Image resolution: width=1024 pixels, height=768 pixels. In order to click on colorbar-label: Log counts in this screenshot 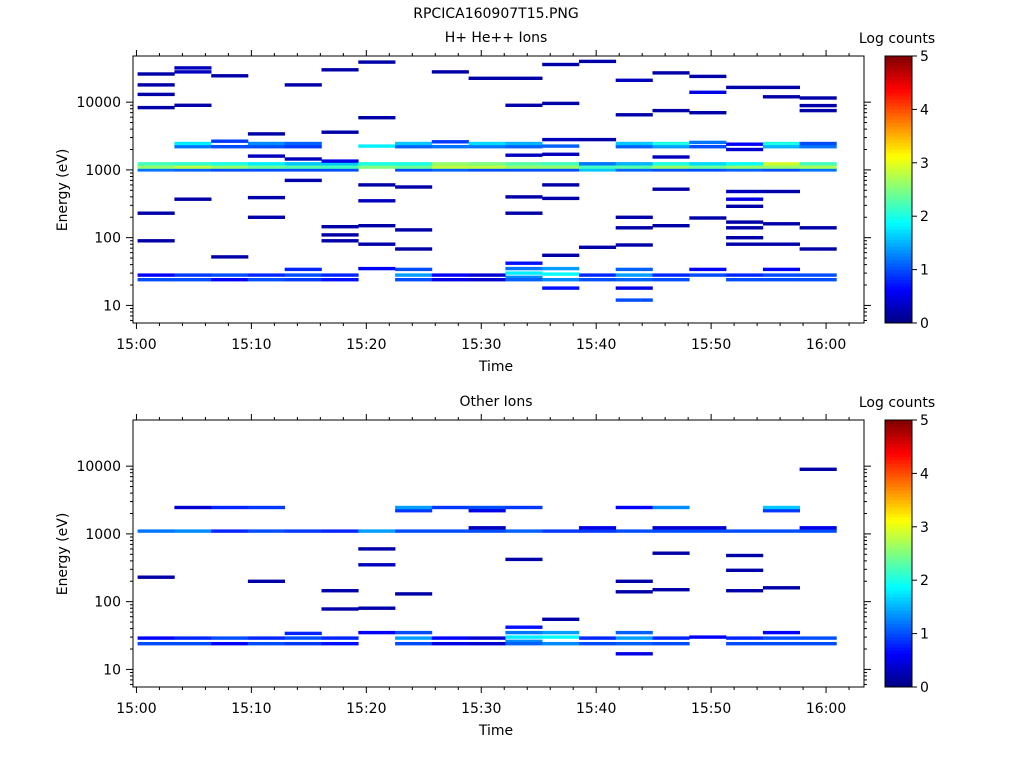, I will do `click(897, 39)`.